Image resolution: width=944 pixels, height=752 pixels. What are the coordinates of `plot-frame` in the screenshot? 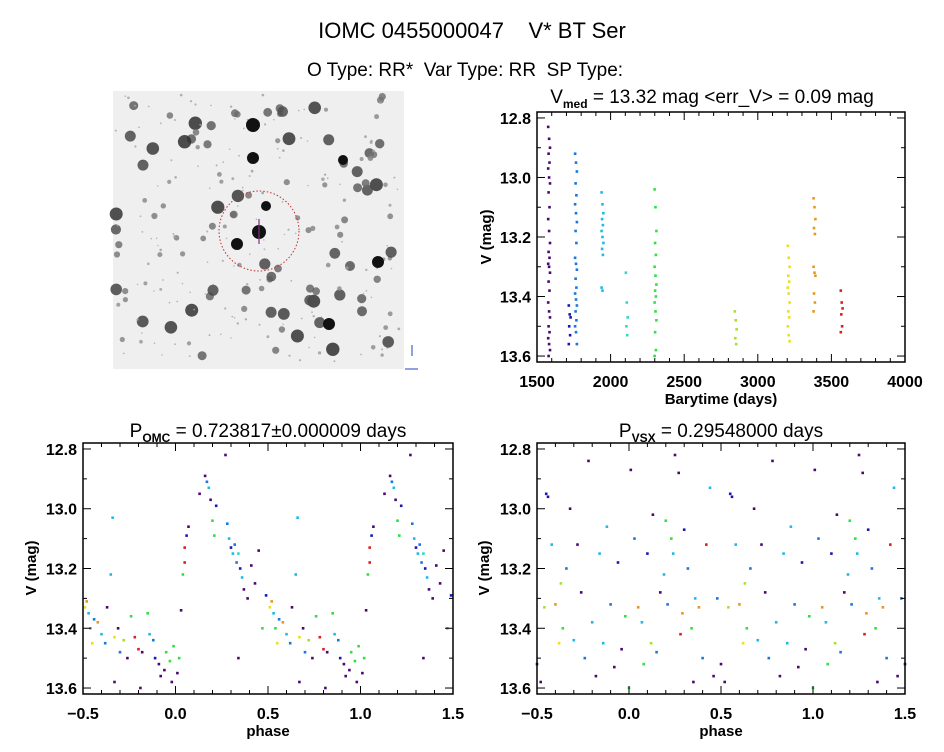 It's located at (268, 568).